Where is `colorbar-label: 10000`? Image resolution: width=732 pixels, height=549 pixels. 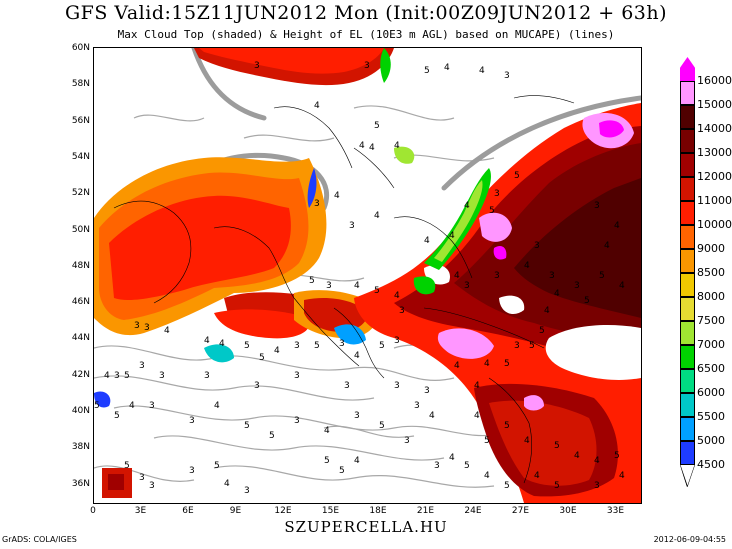
colorbar-label: 10000 is located at coordinates (714, 224).